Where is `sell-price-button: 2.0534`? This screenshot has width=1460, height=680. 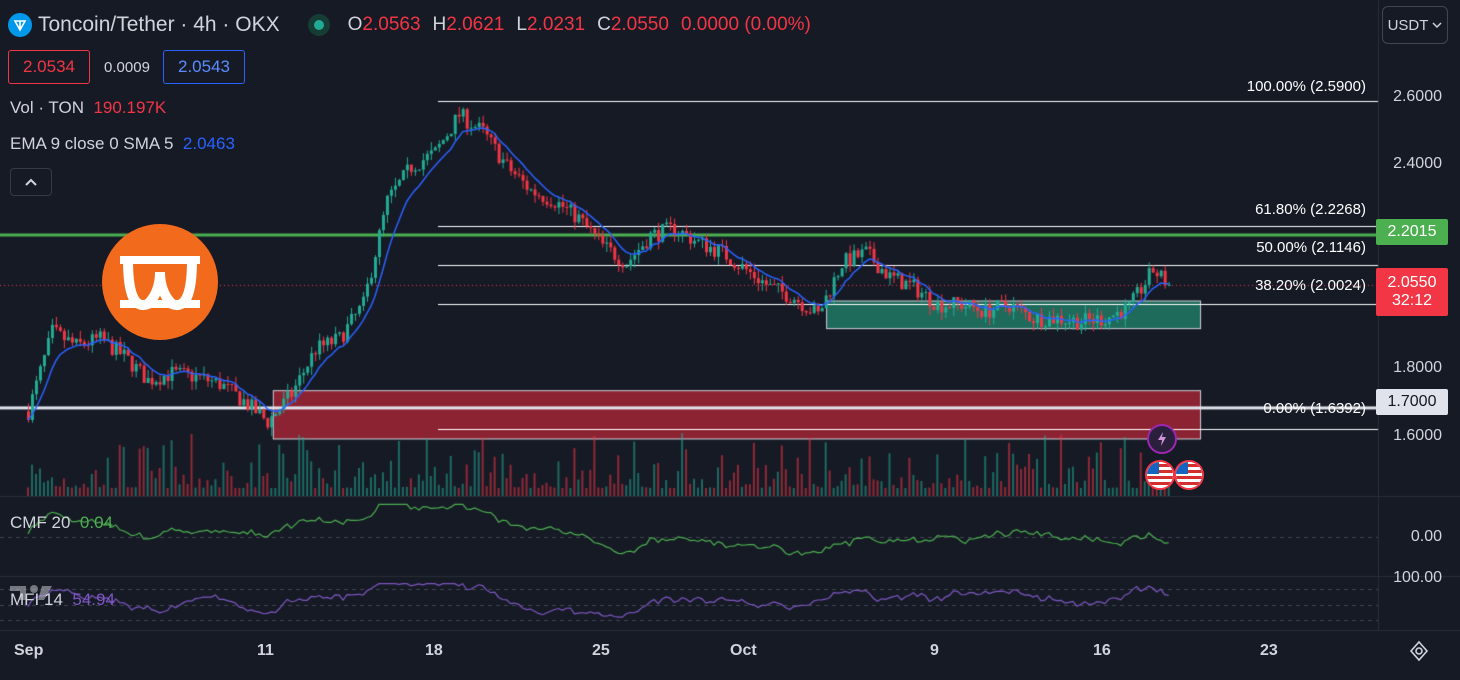 sell-price-button: 2.0534 is located at coordinates (49, 67).